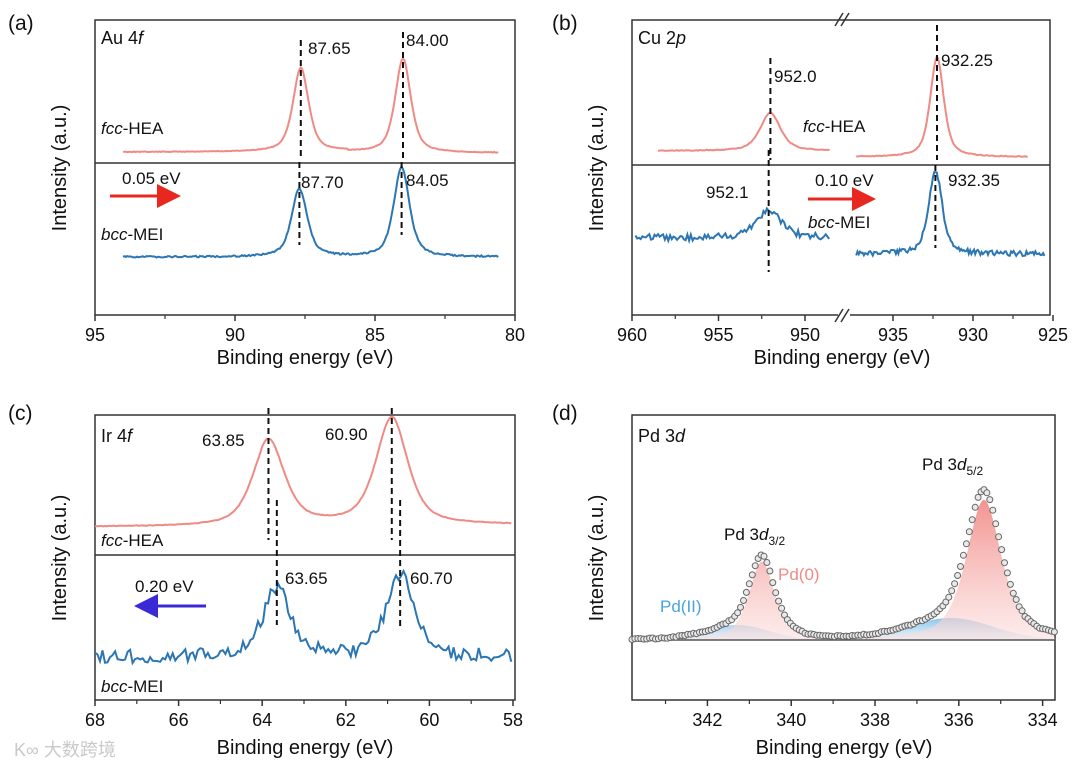 This screenshot has height=777, width=1080. What do you see at coordinates (235, 335) in the screenshot?
I see `x-tick-label: 90` at bounding box center [235, 335].